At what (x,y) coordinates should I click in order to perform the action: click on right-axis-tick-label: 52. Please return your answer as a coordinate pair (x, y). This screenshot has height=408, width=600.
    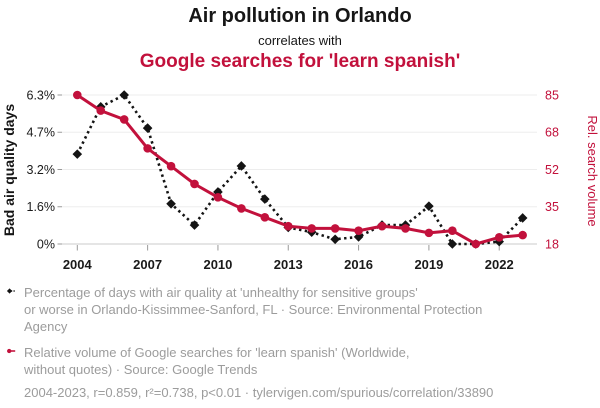
    Looking at the image, I should click on (552, 170).